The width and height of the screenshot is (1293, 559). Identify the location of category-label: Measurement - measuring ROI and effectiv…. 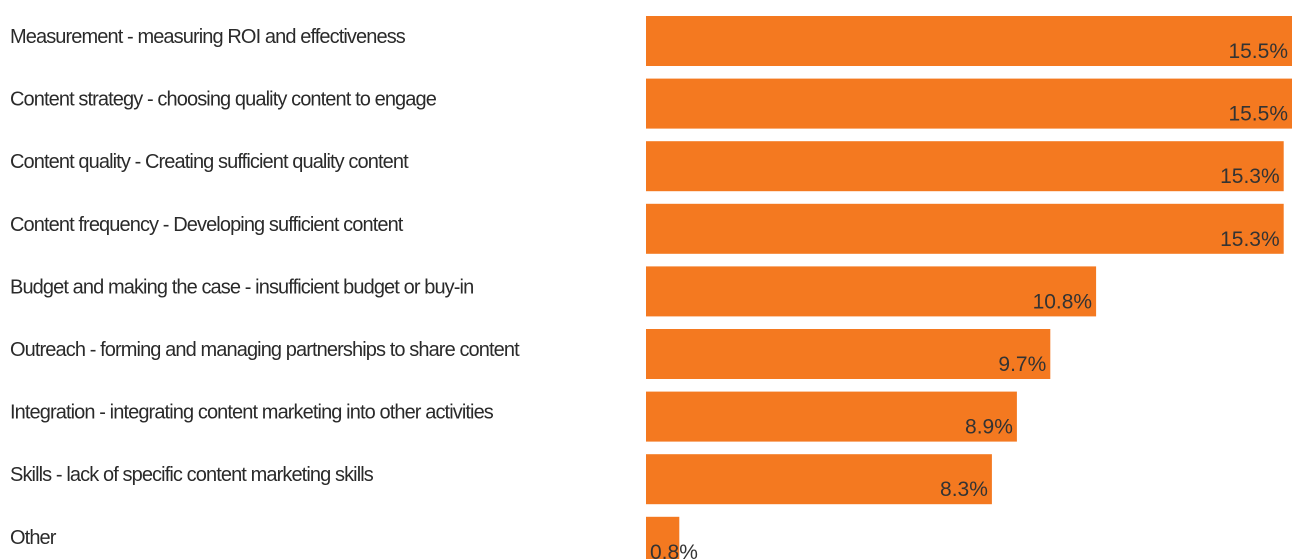
(208, 37).